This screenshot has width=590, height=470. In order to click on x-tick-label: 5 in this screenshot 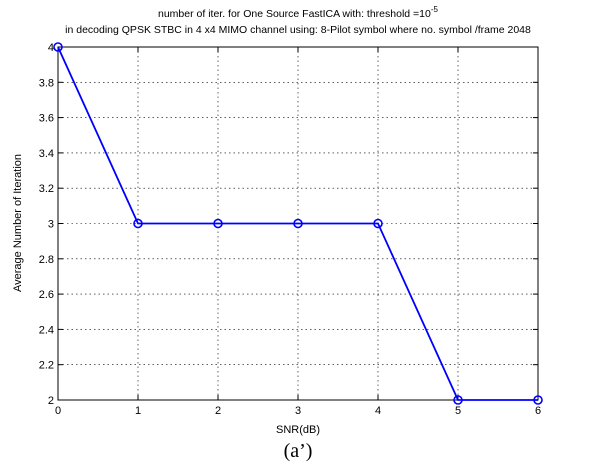, I will do `click(458, 411)`.